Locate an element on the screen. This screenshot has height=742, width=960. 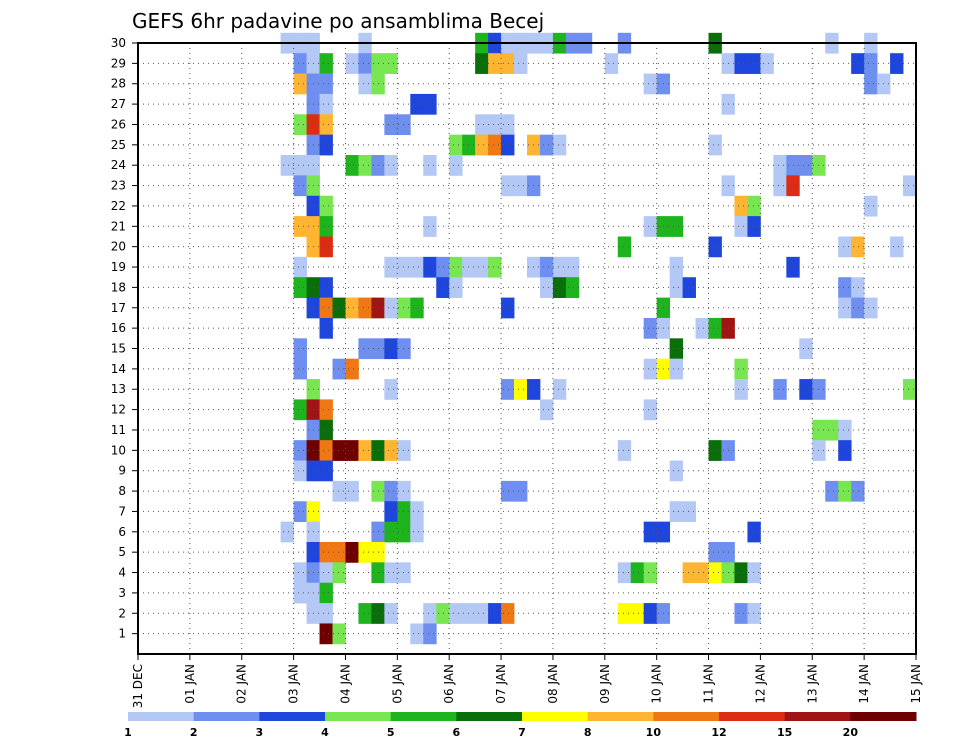
y-tick-label: 29 is located at coordinates (118, 63).